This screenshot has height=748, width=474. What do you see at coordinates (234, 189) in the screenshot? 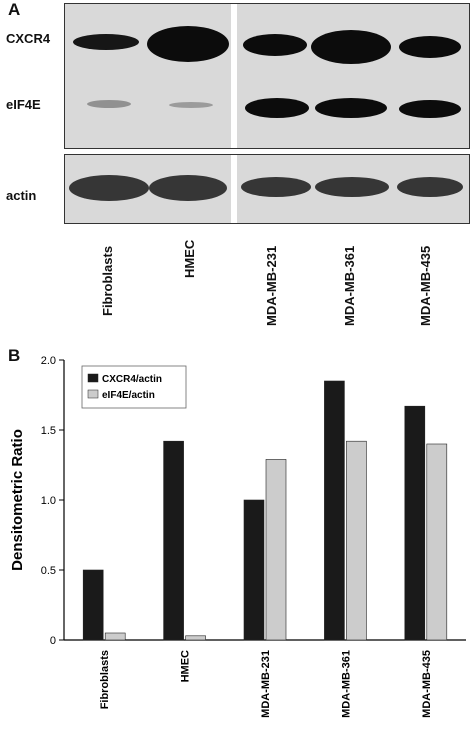
I see `membrane-splice-gap-actin` at bounding box center [234, 189].